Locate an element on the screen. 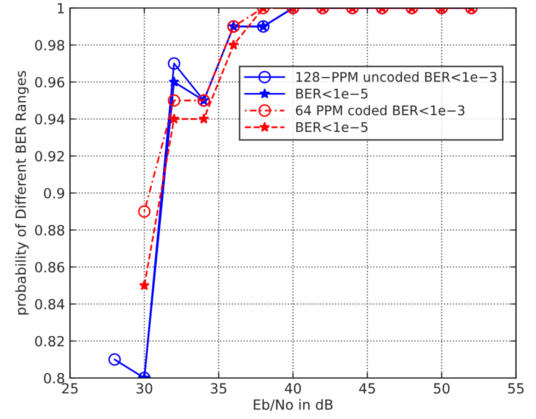  x-tick-label: 50 is located at coordinates (442, 388).